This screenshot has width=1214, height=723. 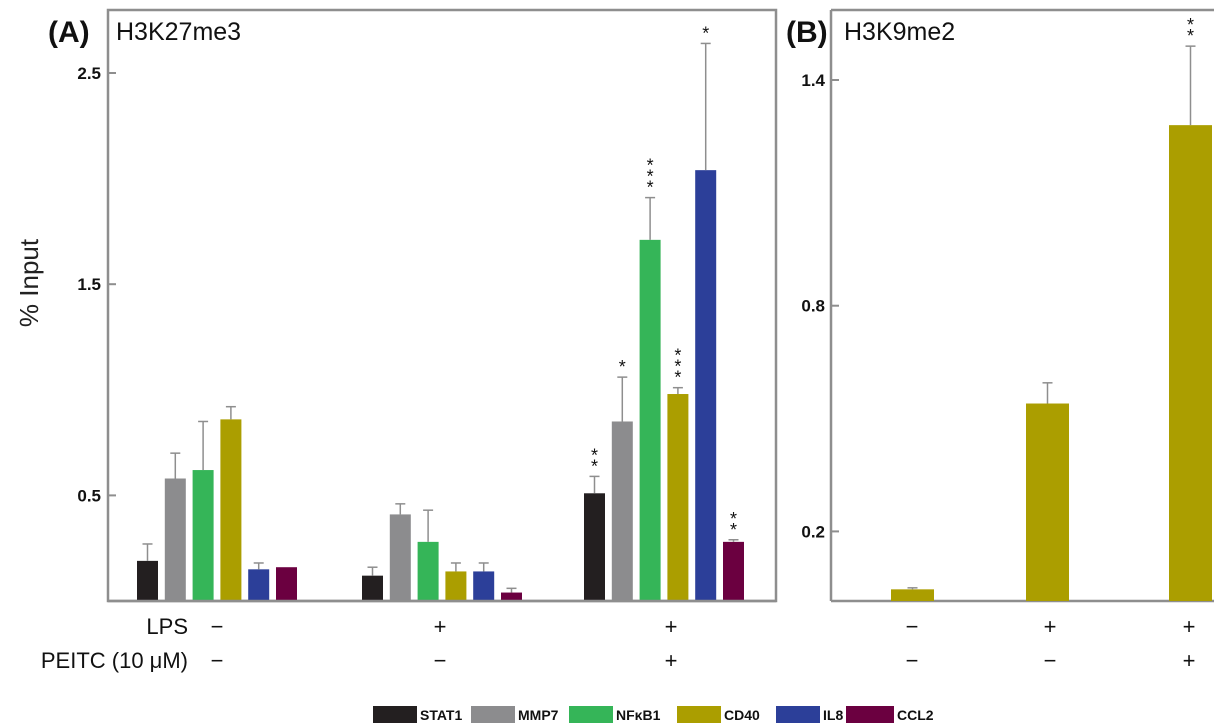 I want to click on condition-rows: LPS PEITC (10 μM) − − + − + + − − + − + +, so click(x=618, y=643).